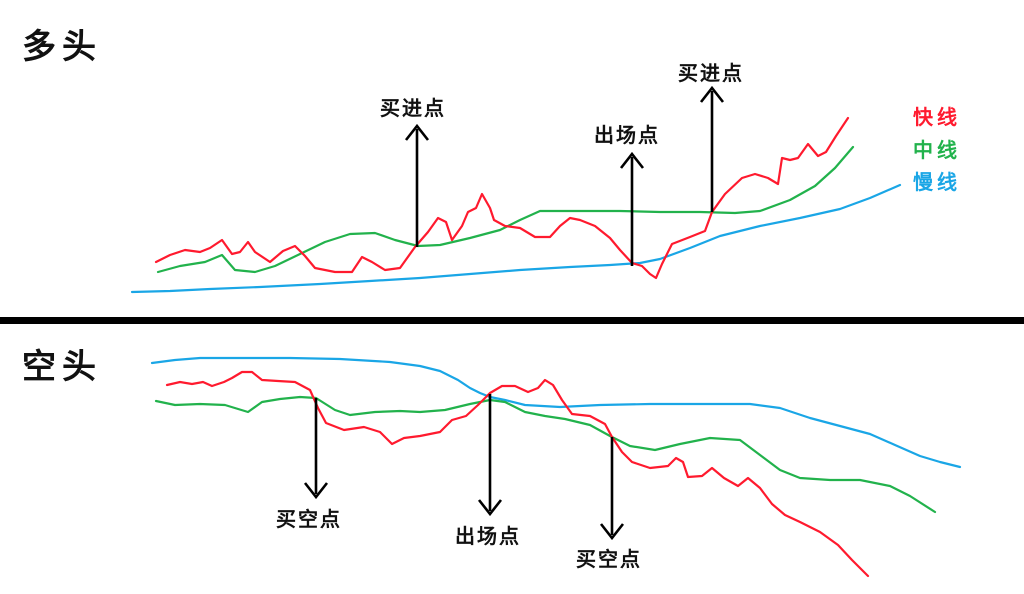 The image size is (1024, 594). I want to click on legend: 快线 中线 慢线, so click(937, 149).